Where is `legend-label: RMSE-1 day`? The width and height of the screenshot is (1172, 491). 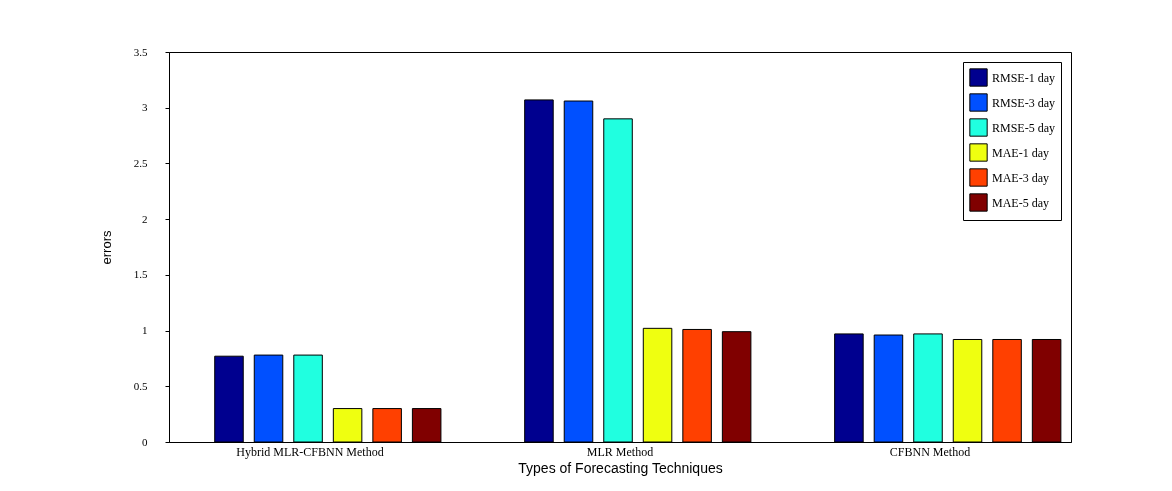
legend-label: RMSE-1 day is located at coordinates (1023, 77).